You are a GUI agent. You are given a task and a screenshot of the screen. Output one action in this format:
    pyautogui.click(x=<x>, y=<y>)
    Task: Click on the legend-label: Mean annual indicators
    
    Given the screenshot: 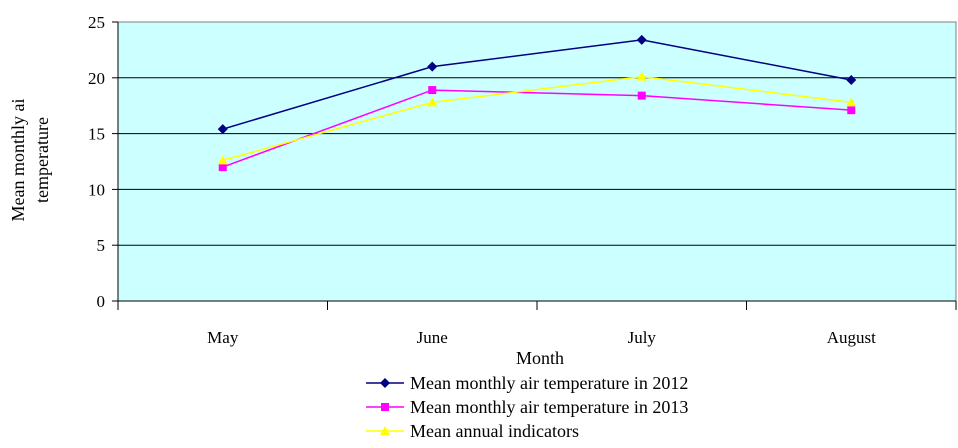 What is the action you would take?
    pyautogui.click(x=494, y=431)
    